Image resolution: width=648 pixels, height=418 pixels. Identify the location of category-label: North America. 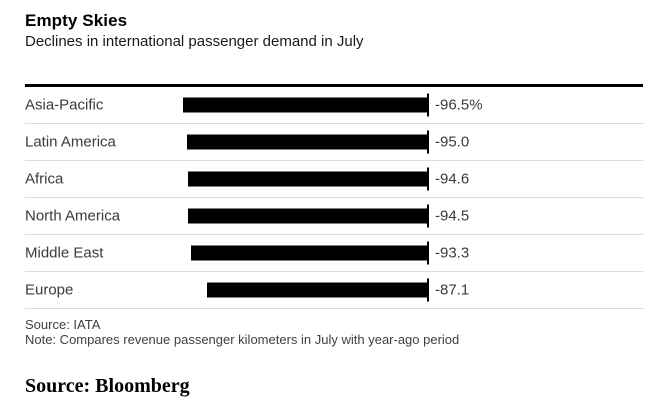
(73, 216).